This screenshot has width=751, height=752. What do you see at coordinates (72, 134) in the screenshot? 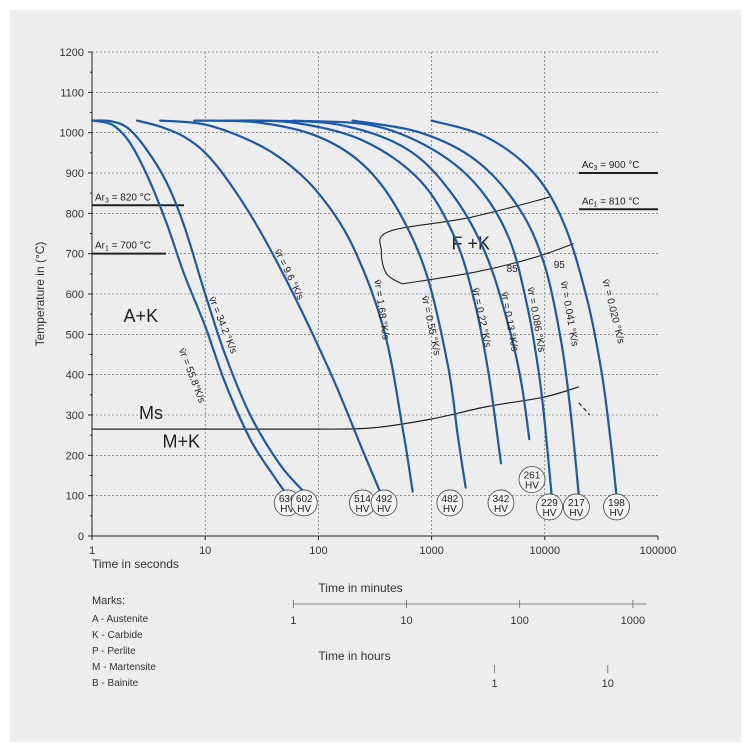
I see `y-tick-label: 1000` at bounding box center [72, 134].